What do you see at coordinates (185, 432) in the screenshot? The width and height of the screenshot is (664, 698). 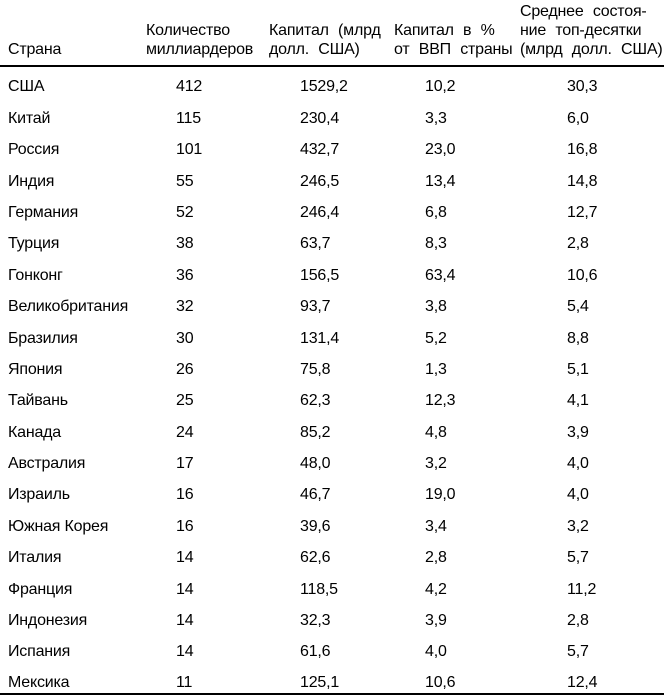 I see `cell-billionaires: 24` at bounding box center [185, 432].